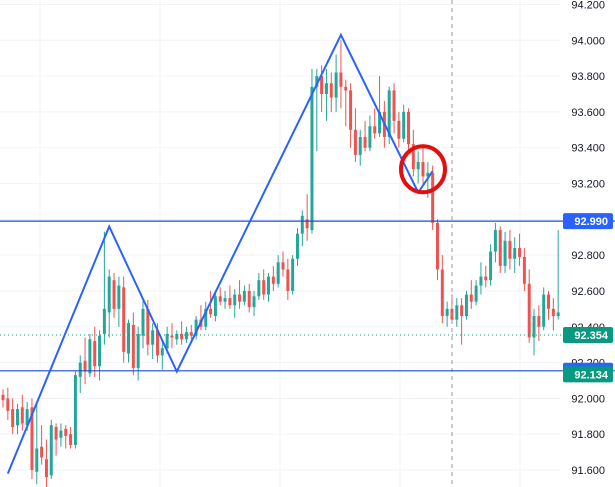  Describe the element at coordinates (591, 375) in the screenshot. I see `price-badge-label: 92.134` at that location.